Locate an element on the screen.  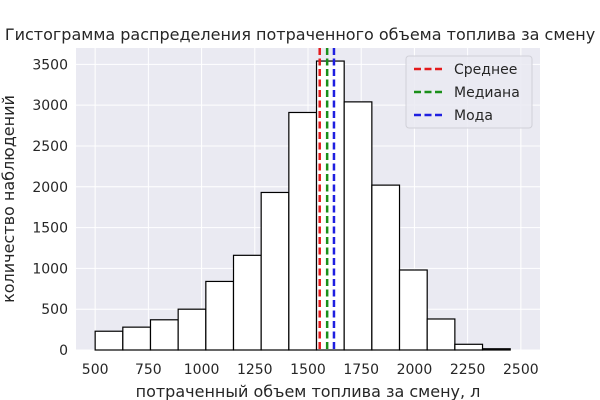
x-tick-label: 1500 is located at coordinates (308, 370).